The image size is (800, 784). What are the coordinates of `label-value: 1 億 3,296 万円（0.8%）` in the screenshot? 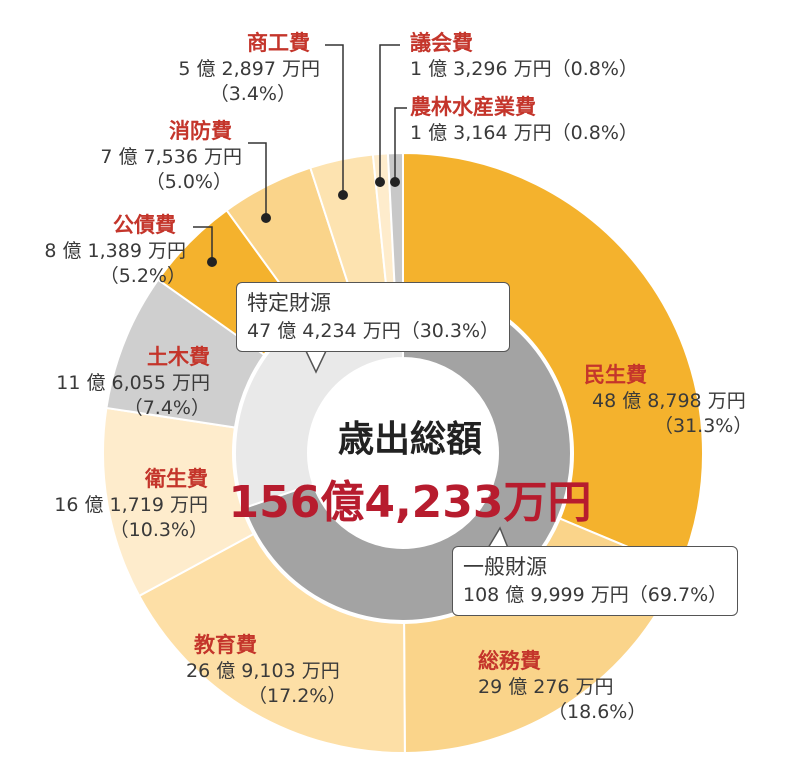 It's located at (524, 69).